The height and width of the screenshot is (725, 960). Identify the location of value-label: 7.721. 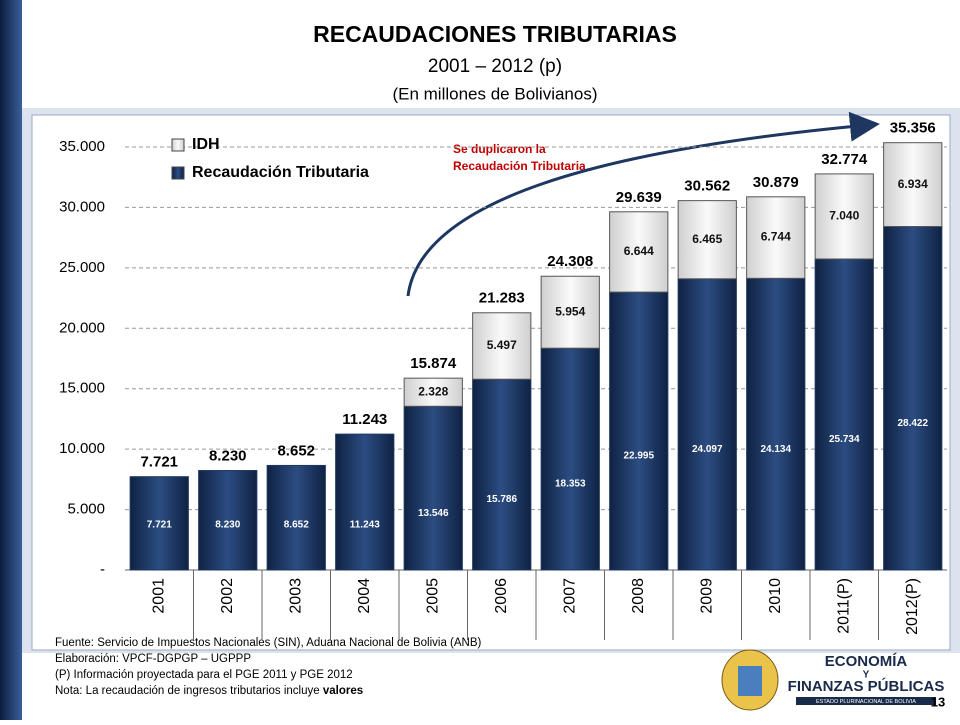
(159, 525).